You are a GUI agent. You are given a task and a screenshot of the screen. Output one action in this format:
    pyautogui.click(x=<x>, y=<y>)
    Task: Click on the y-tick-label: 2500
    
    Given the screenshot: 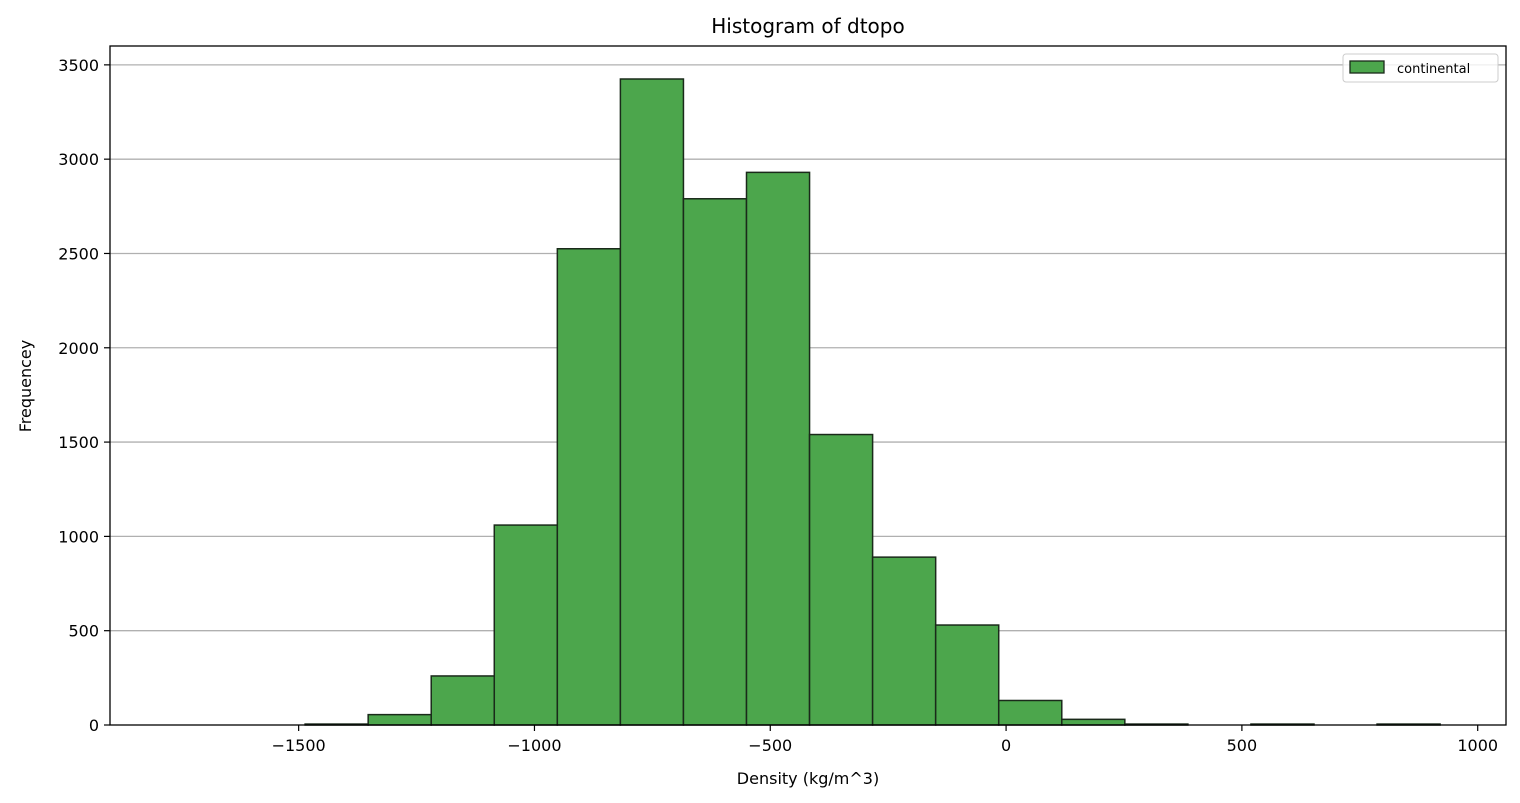 What is the action you would take?
    pyautogui.click(x=78, y=253)
    